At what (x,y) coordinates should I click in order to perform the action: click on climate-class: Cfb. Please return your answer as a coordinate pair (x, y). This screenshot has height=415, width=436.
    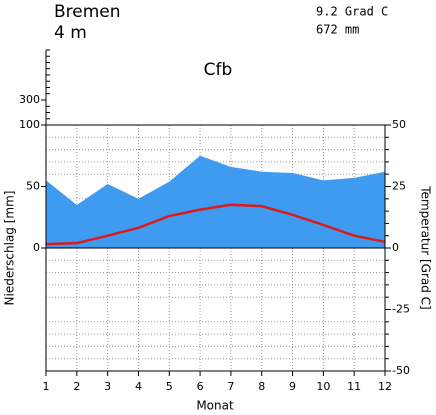
    Looking at the image, I should click on (218, 70).